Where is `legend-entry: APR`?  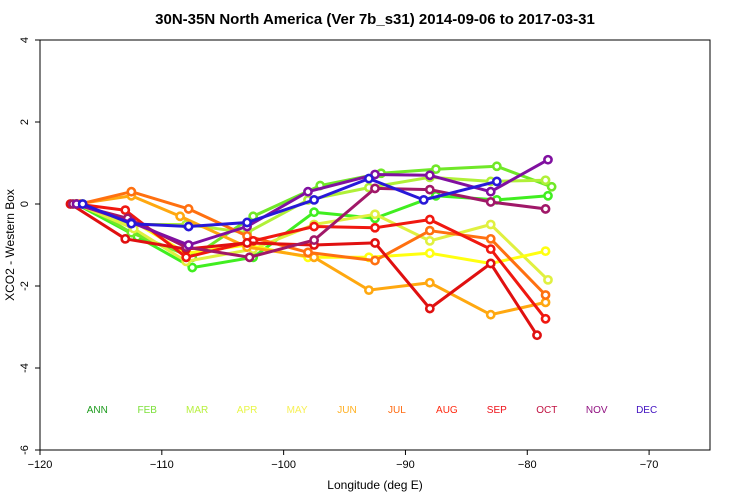
legend-entry: APR is located at coordinates (247, 410).